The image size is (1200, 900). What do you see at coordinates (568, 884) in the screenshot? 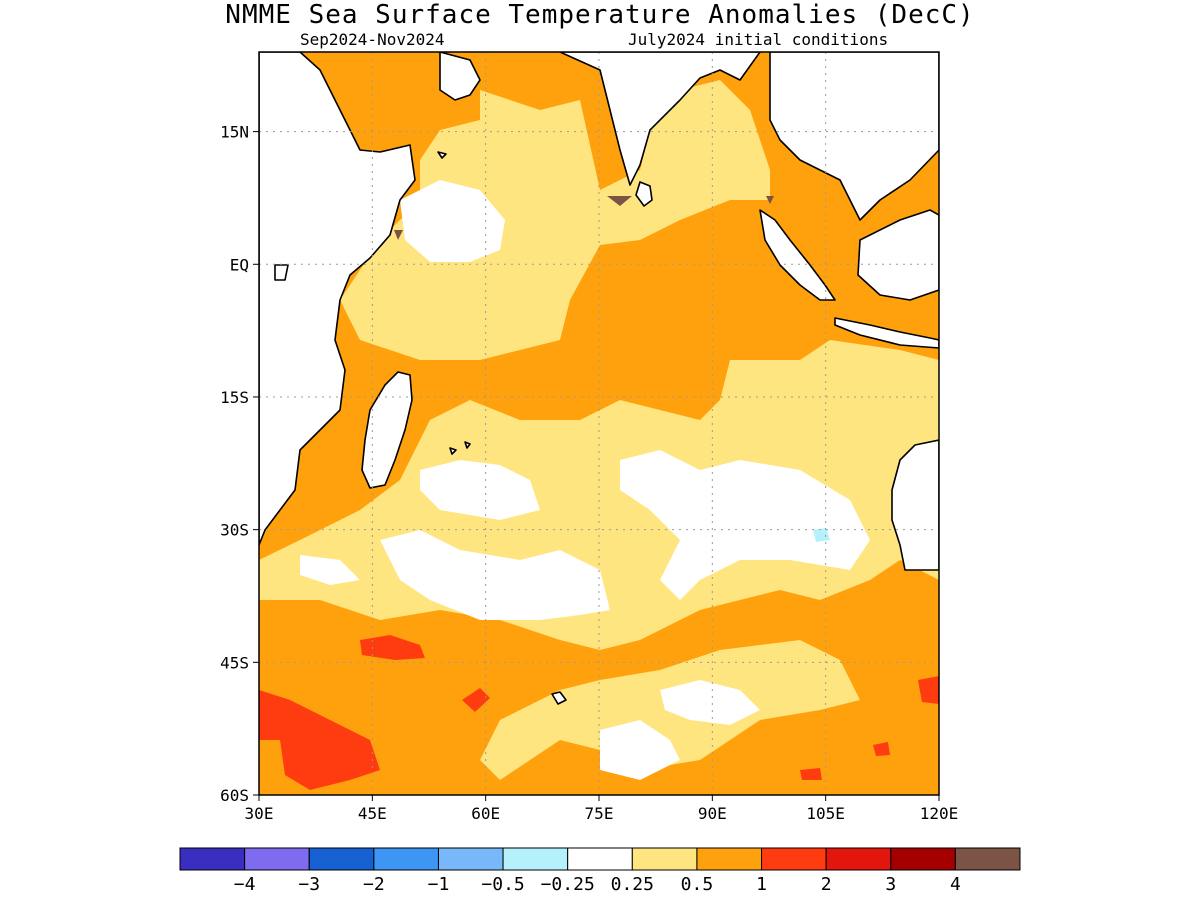
I see `colorbar-label: −0.25` at bounding box center [568, 884].